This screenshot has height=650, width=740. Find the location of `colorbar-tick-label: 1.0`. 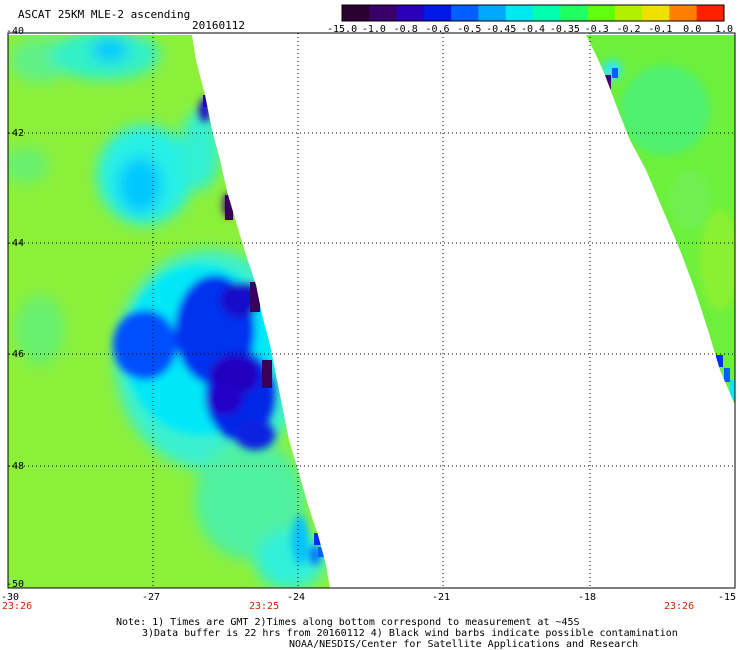

colorbar-tick-label: 1.0 is located at coordinates (724, 29).